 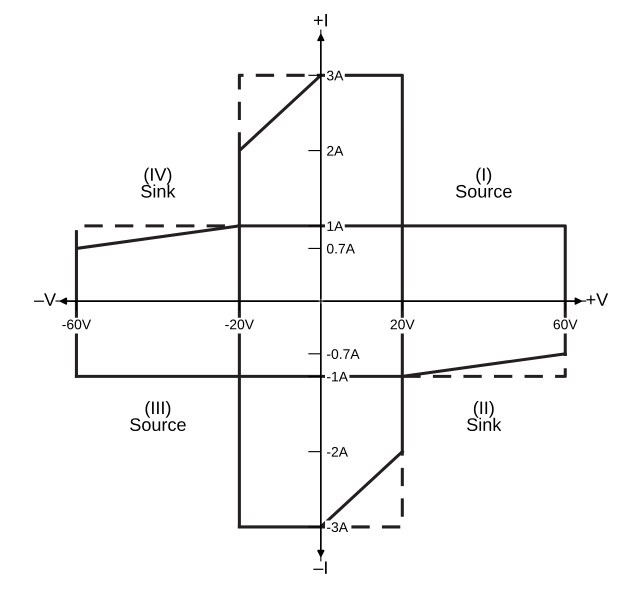 What do you see at coordinates (484, 183) in the screenshot?
I see `annotation: (I) Source` at bounding box center [484, 183].